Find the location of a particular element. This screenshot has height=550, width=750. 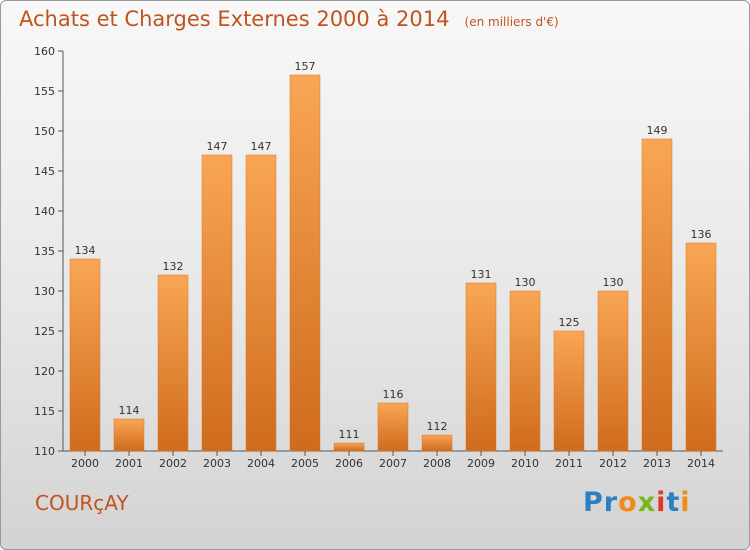

bar-value-label: 149 is located at coordinates (657, 130).